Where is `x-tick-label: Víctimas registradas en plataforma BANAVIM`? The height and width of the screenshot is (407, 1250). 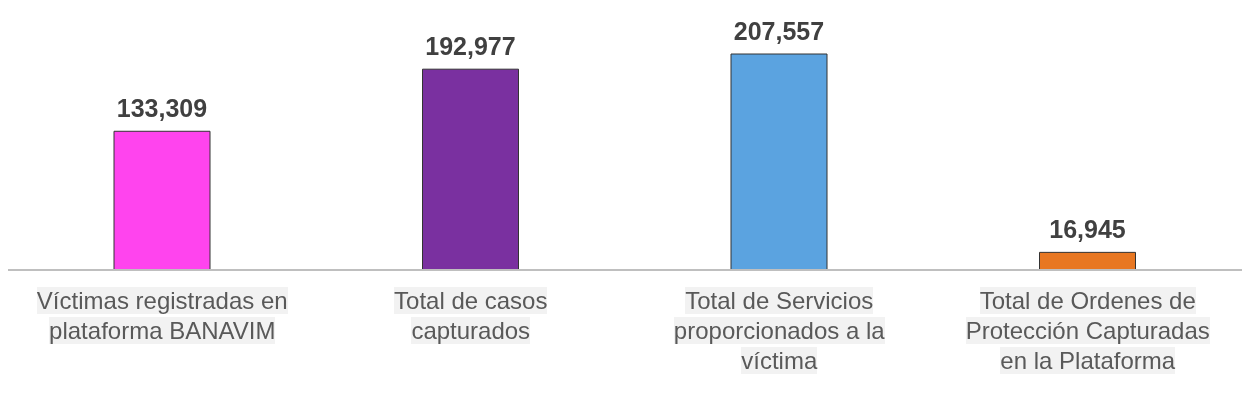
x-tick-label: Víctimas registradas en plataforma BANAVIM is located at coordinates (162, 315).